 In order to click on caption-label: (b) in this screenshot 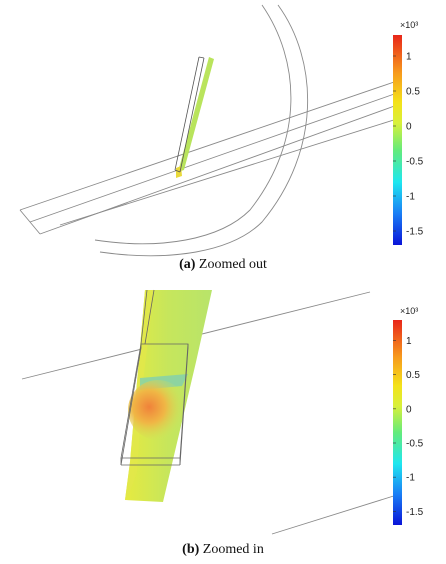, I will do `click(191, 549)`.